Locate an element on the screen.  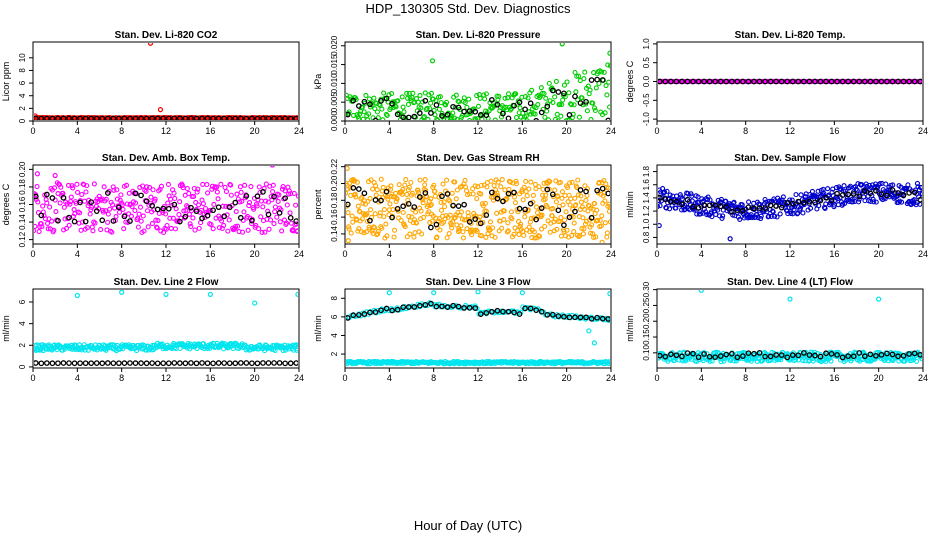
y-tick-label: 1.0 is located at coordinates (646, 224).